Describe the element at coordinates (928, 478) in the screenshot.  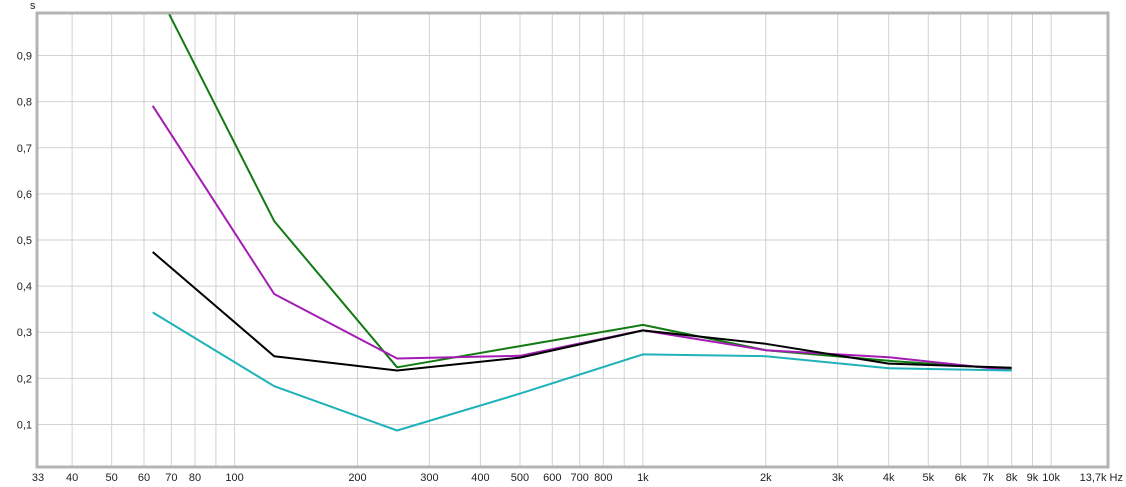
I see `x-tick-label: 5k` at that location.